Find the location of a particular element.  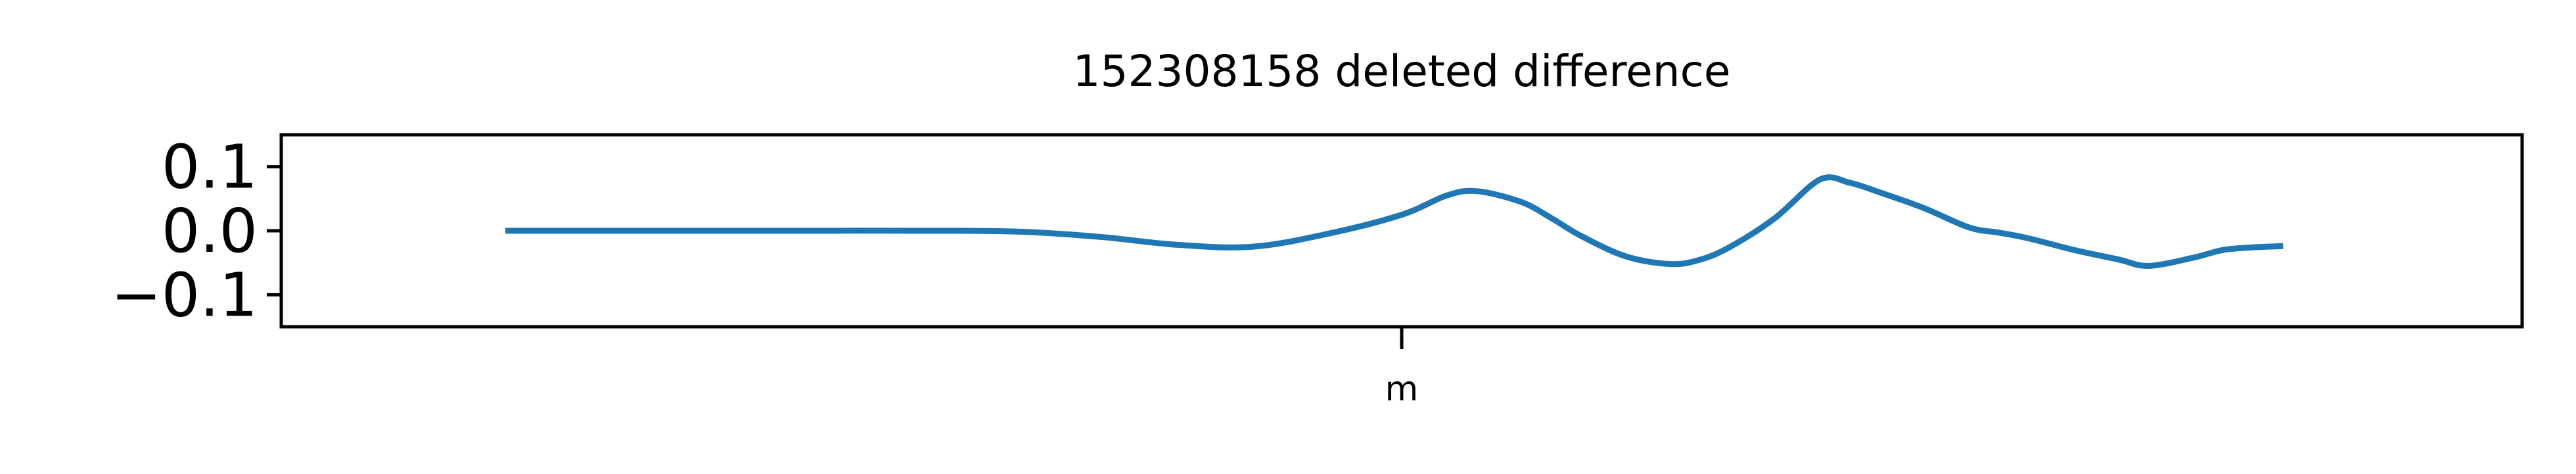

y-tick-label: 0.0 is located at coordinates (210, 231).